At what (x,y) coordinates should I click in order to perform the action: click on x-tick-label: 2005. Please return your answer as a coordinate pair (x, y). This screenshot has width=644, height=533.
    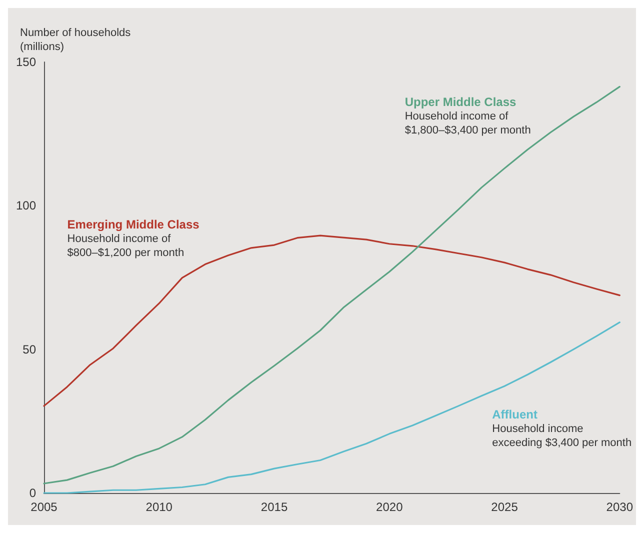
    Looking at the image, I should click on (44, 507).